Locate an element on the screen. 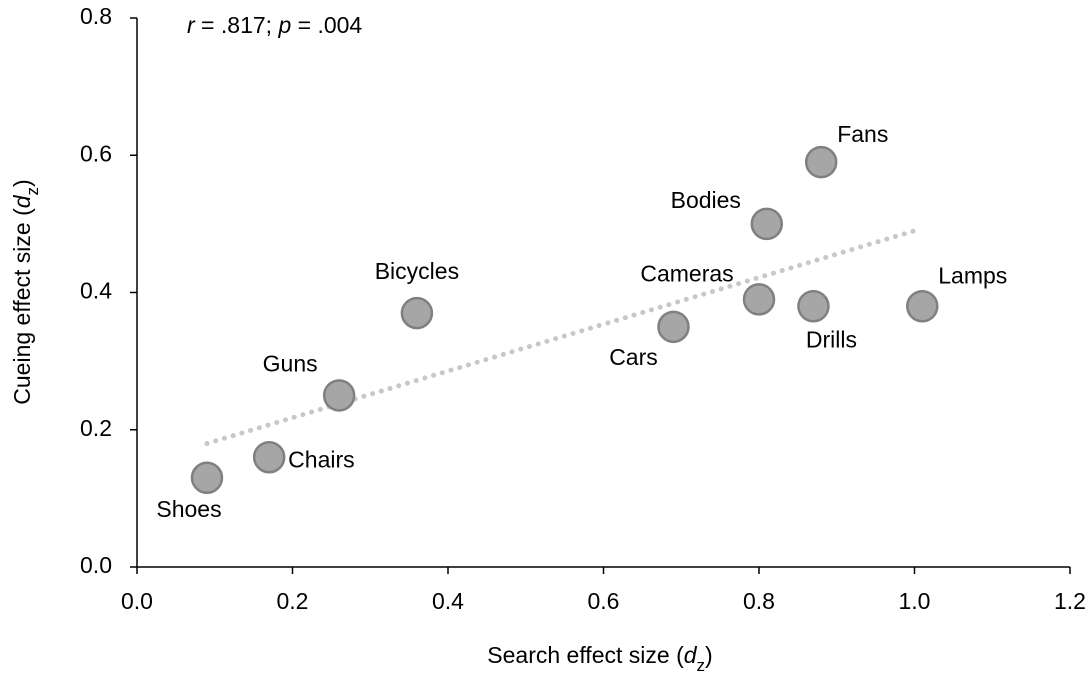 The width and height of the screenshot is (1092, 675). x-tick-label: 0.4 is located at coordinates (448, 601).